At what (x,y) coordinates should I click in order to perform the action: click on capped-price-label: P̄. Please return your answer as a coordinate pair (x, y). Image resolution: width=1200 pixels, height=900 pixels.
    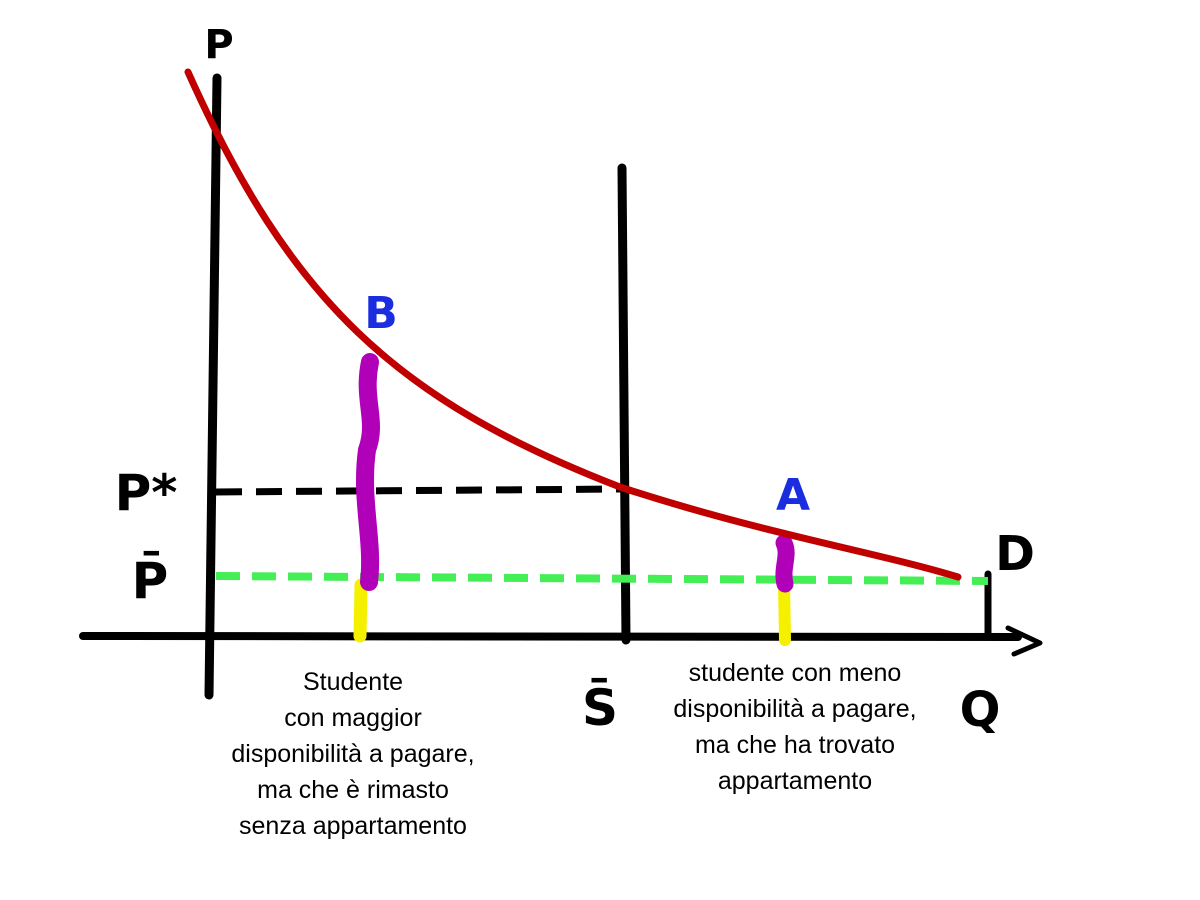
    Looking at the image, I should click on (150, 580).